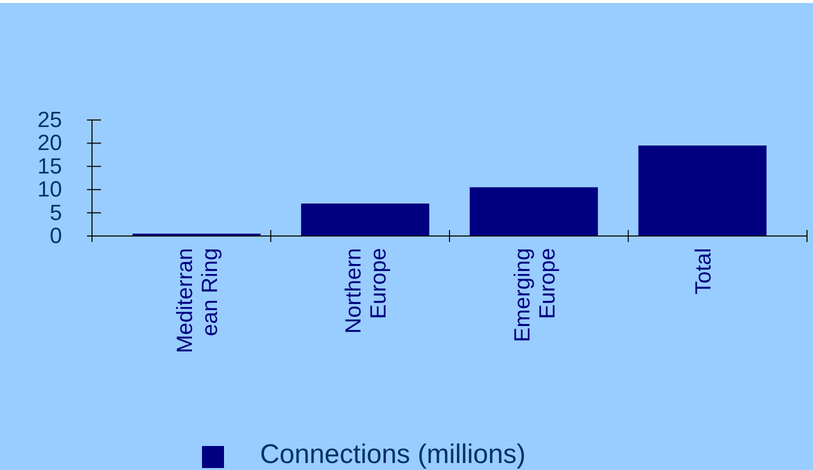 Image resolution: width=813 pixels, height=470 pixels. I want to click on y-tick-label: 20, so click(50, 143).